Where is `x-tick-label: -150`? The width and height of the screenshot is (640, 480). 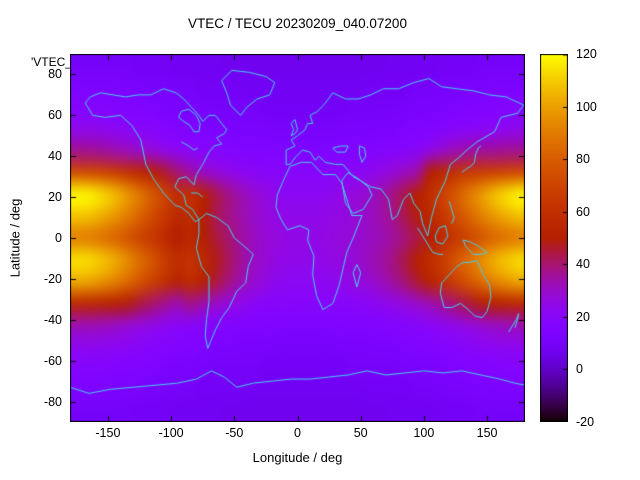 x-tick-label: -150 is located at coordinates (108, 433).